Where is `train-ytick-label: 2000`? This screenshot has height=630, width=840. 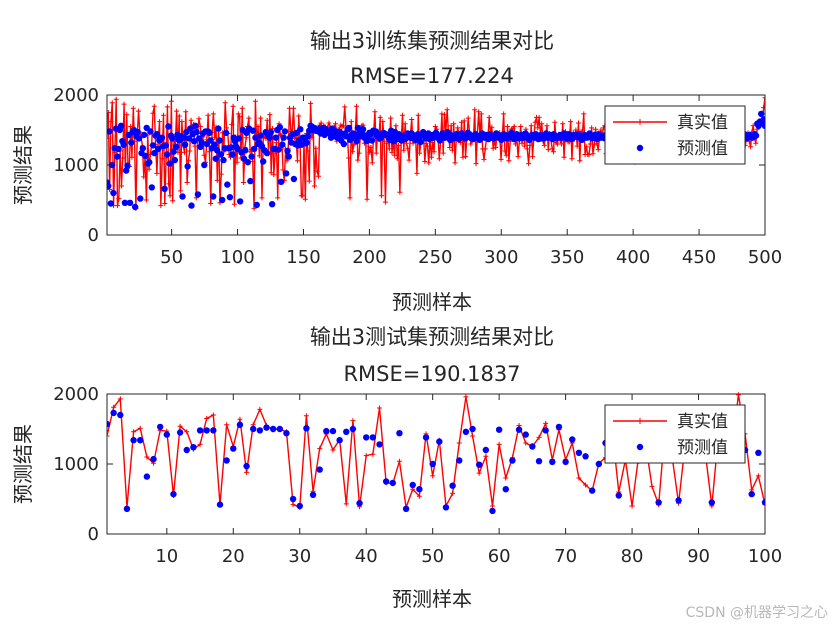 train-ytick-label: 2000 is located at coordinates (76, 95).